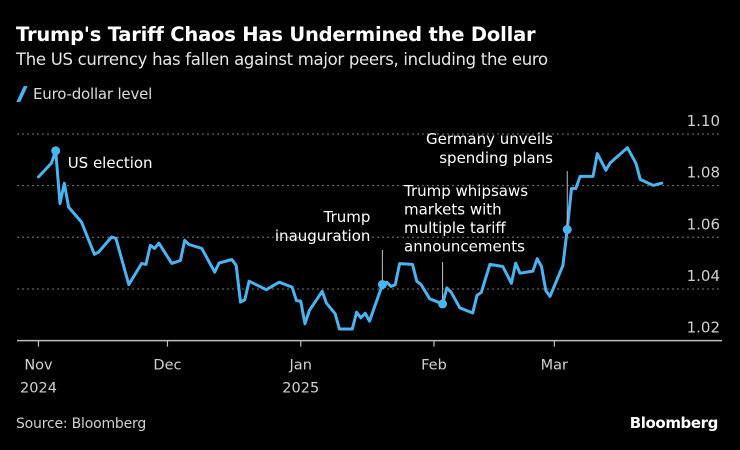 This screenshot has width=740, height=450. What do you see at coordinates (453, 210) in the screenshot?
I see `annotation-trump-whipsaws: markets with` at bounding box center [453, 210].